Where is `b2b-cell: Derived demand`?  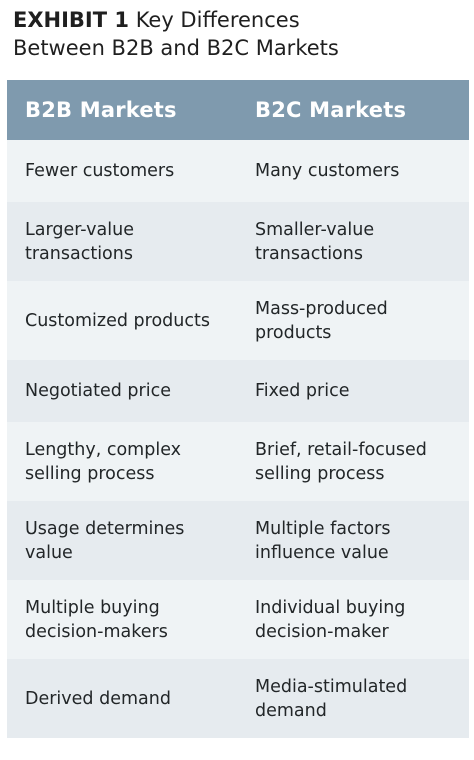
b2b-cell: Derived demand is located at coordinates (98, 698).